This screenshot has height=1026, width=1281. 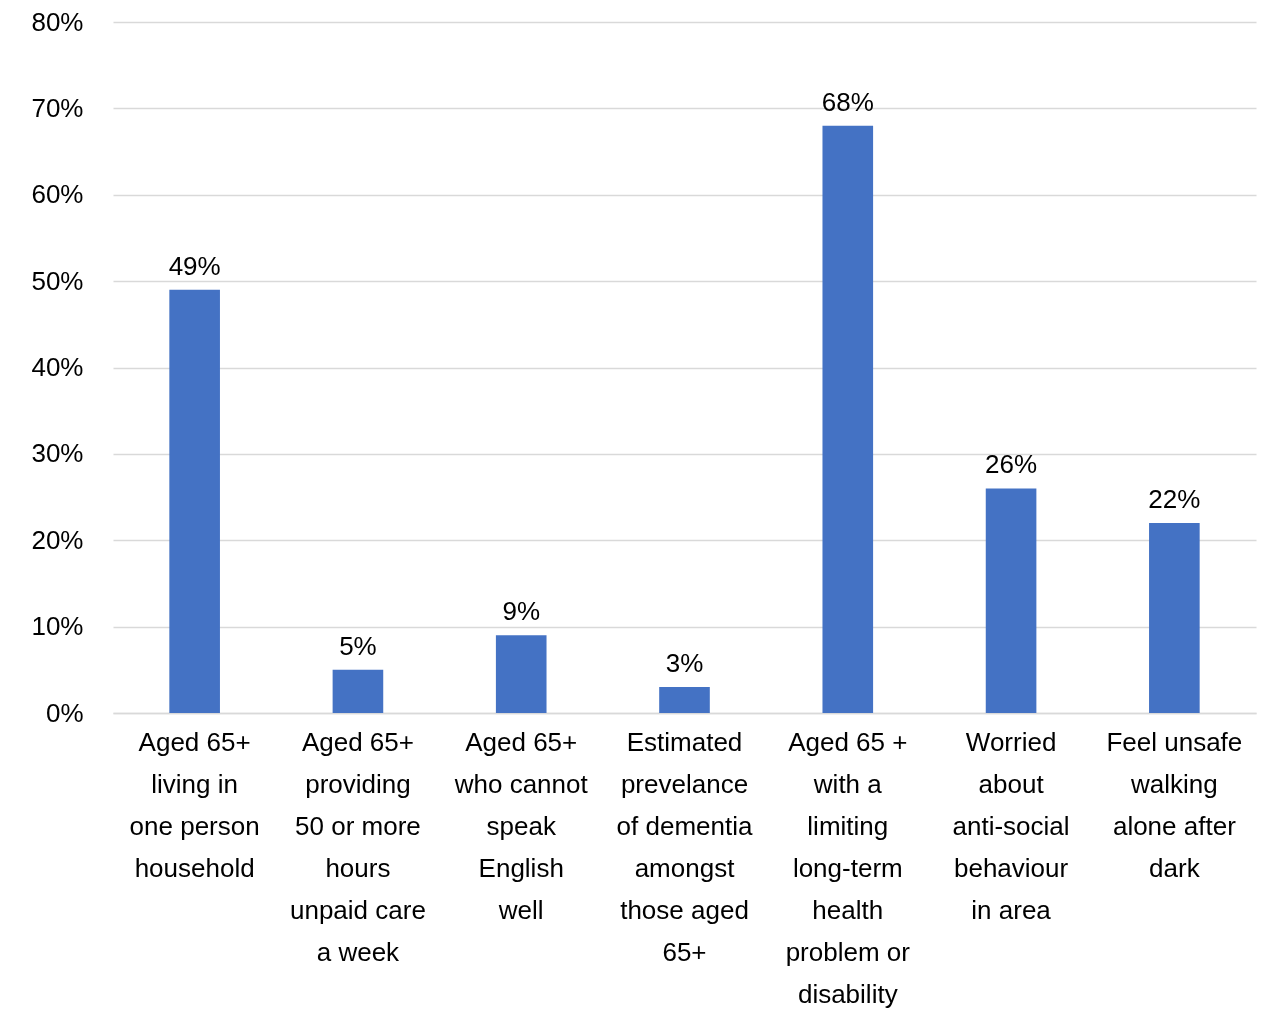 What do you see at coordinates (194, 265) in the screenshot?
I see `data-label: 49%` at bounding box center [194, 265].